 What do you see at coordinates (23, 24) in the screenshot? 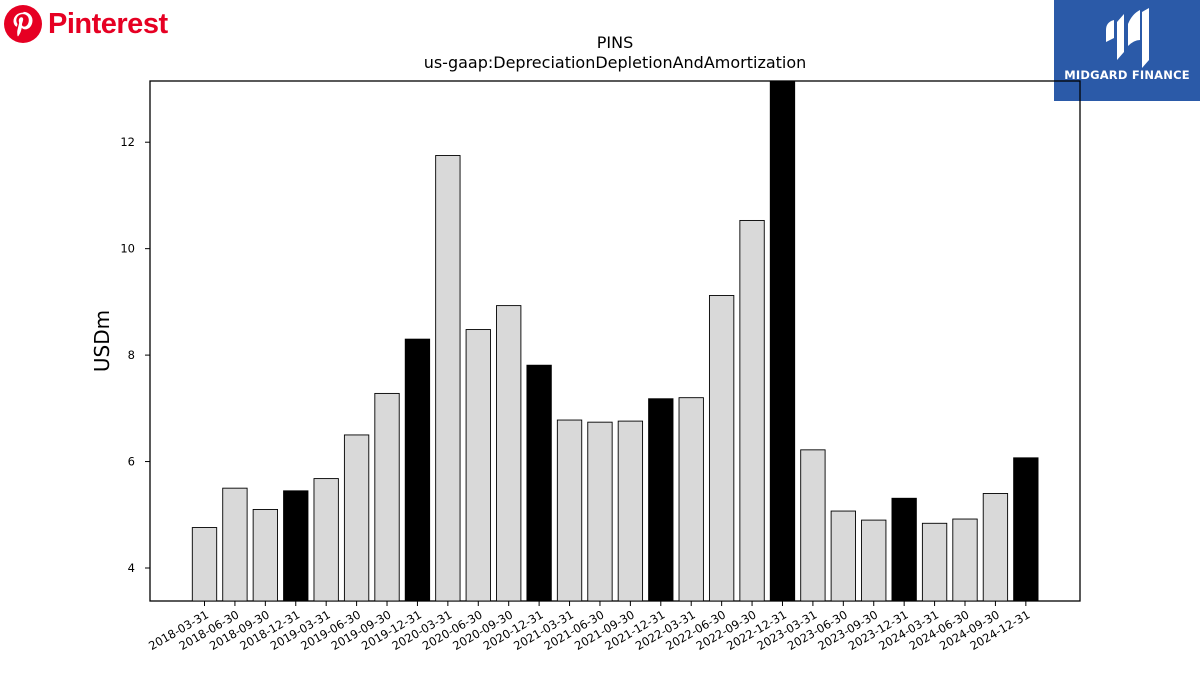
I see `pinterest-icon` at bounding box center [23, 24].